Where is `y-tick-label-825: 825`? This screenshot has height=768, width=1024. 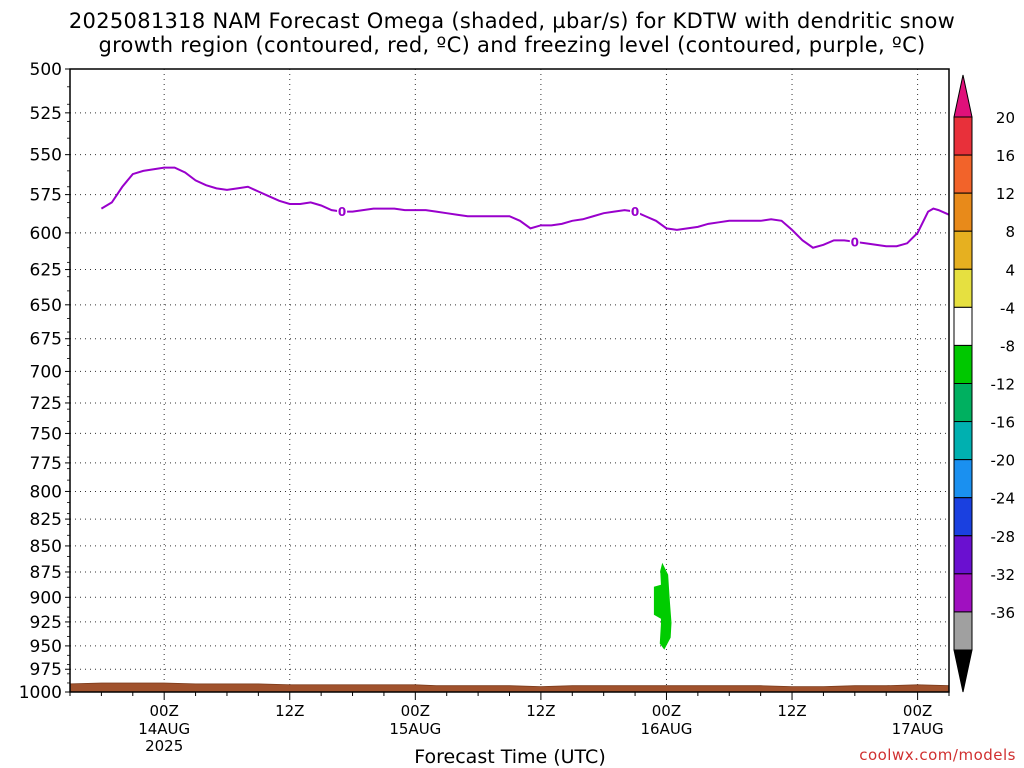
y-tick-label-825: 825 is located at coordinates (46, 520).